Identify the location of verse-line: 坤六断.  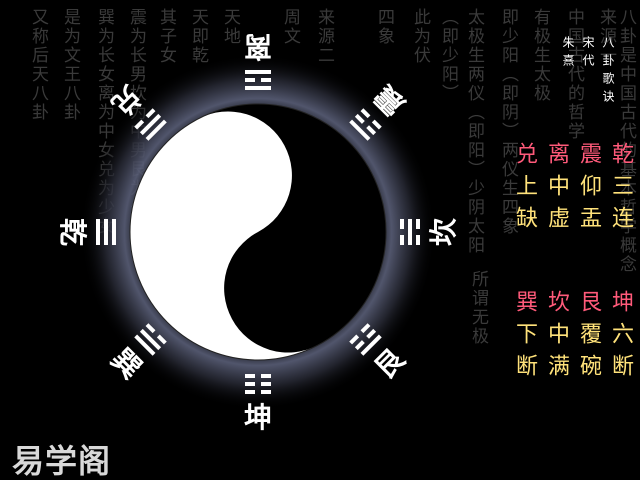
(620, 338).